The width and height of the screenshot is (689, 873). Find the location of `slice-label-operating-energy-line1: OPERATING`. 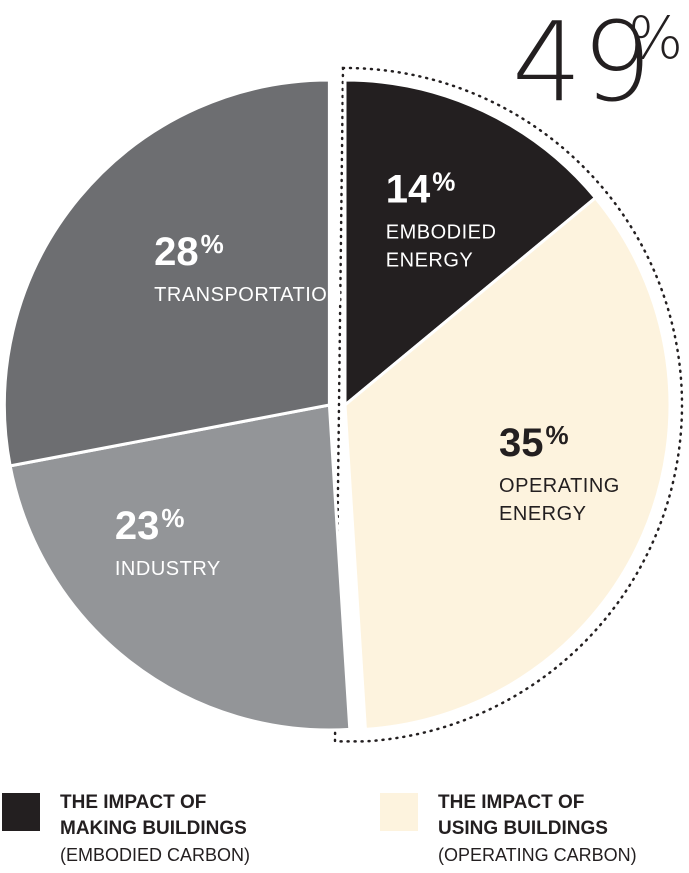

slice-label-operating-energy-line1: OPERATING is located at coordinates (559, 486).